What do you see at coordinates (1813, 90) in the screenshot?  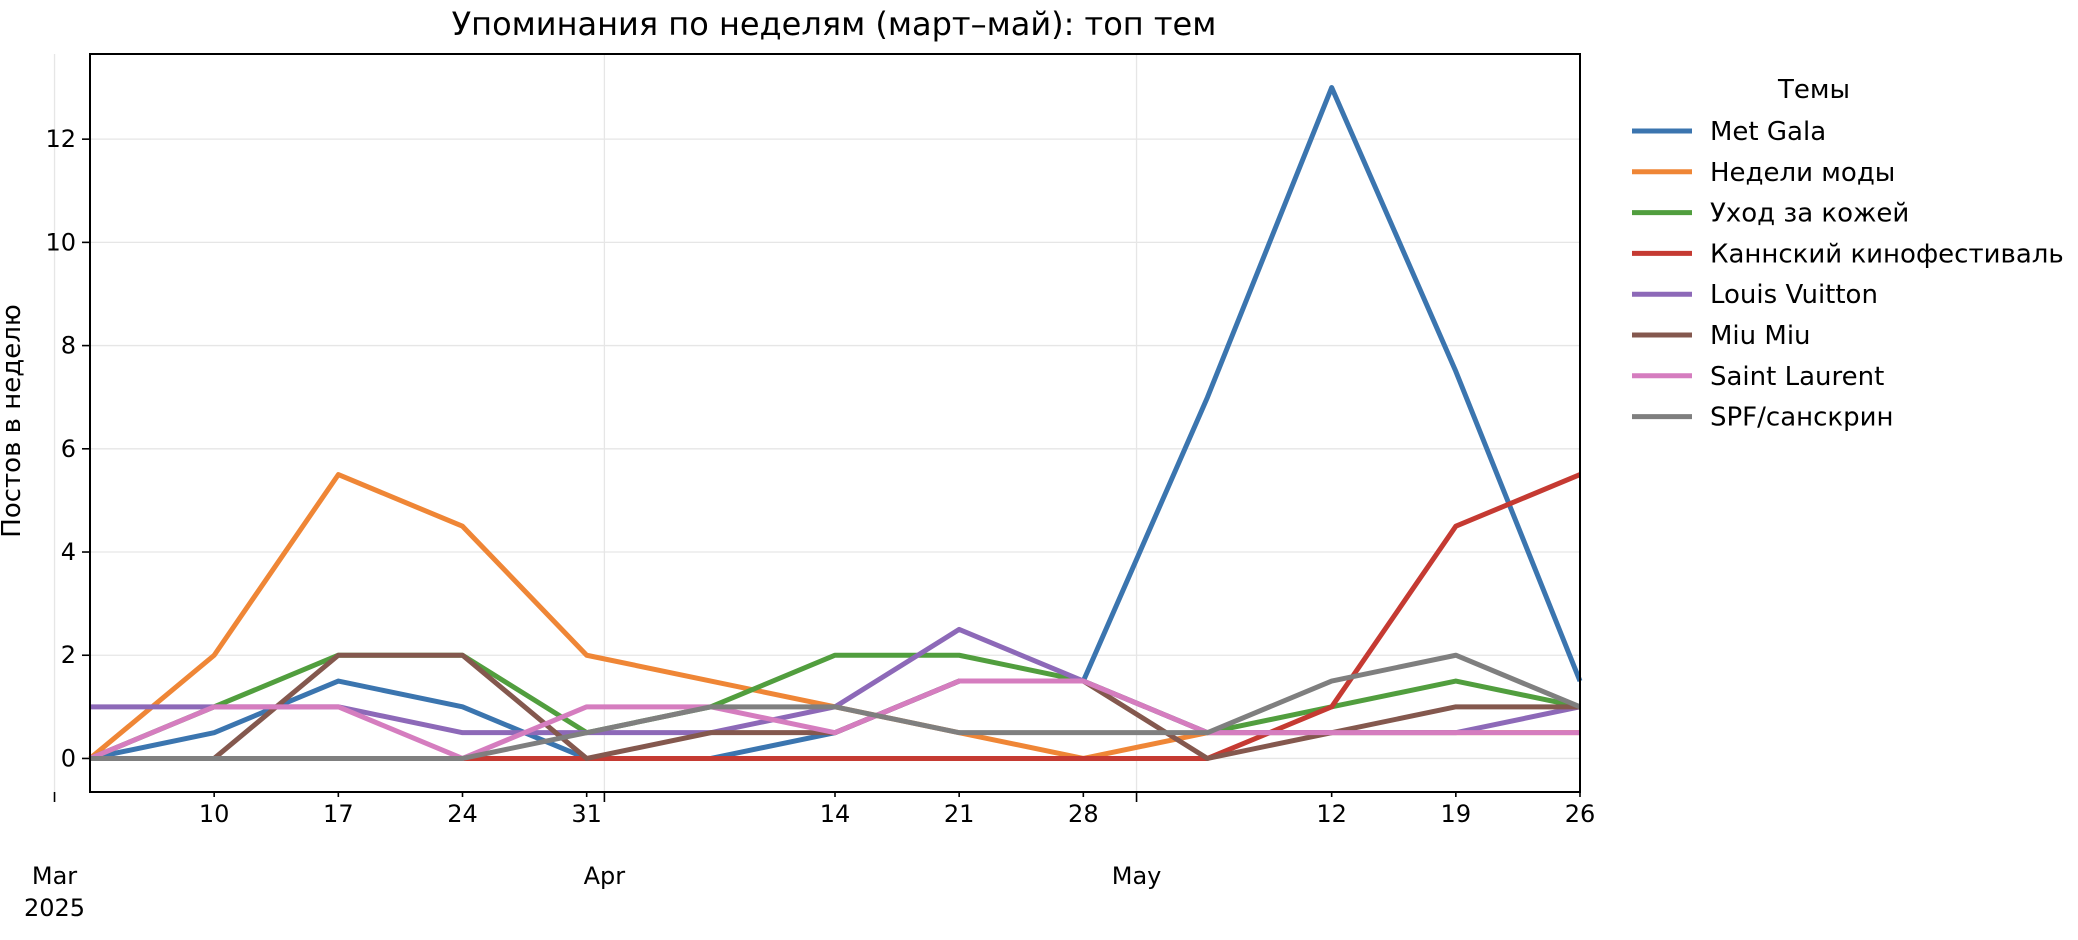 I see `legend-title: Темы` at bounding box center [1813, 90].